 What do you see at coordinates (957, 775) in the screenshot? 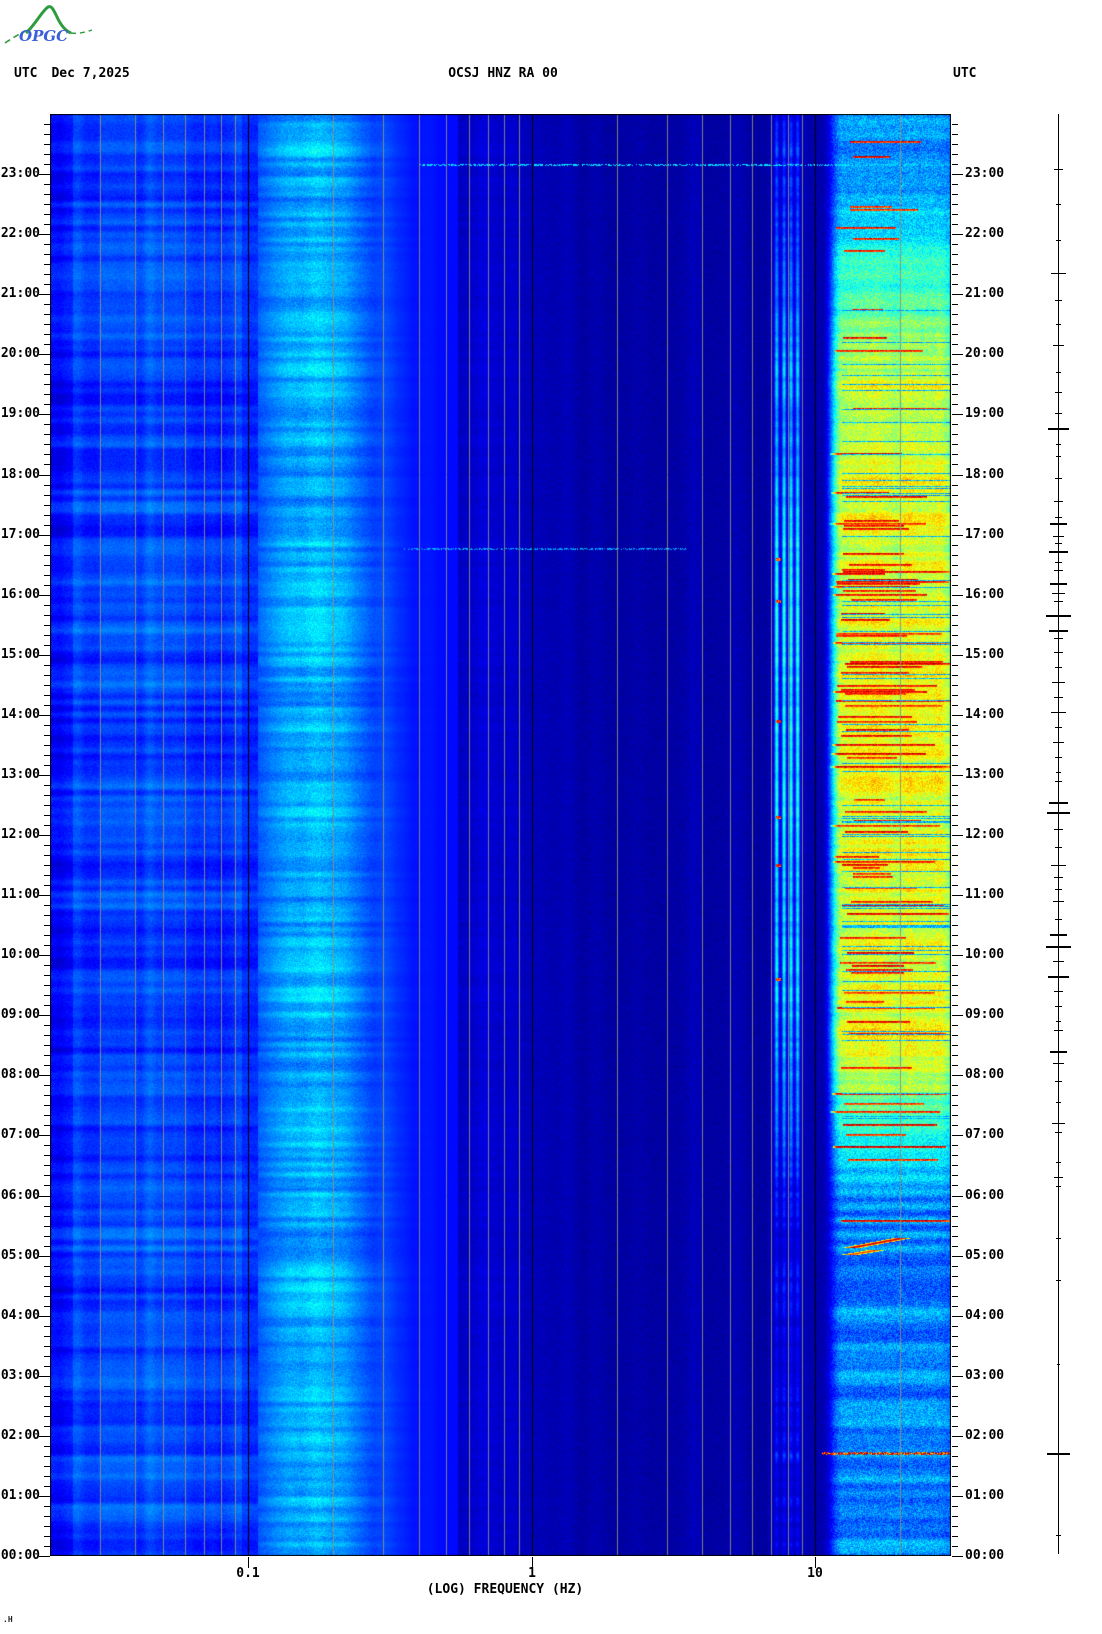
I see `hour-tick-right-13:00` at bounding box center [957, 775].